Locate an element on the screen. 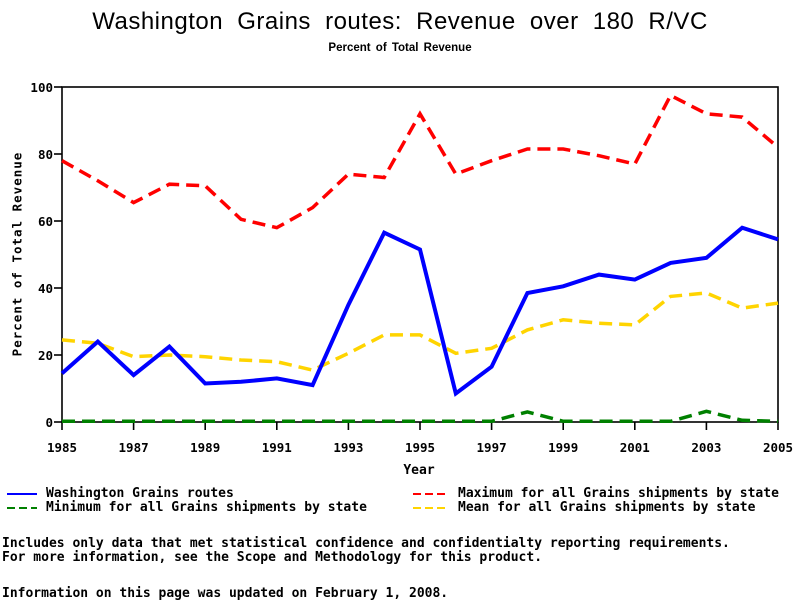  x-tick-label: 2001 is located at coordinates (634, 447).